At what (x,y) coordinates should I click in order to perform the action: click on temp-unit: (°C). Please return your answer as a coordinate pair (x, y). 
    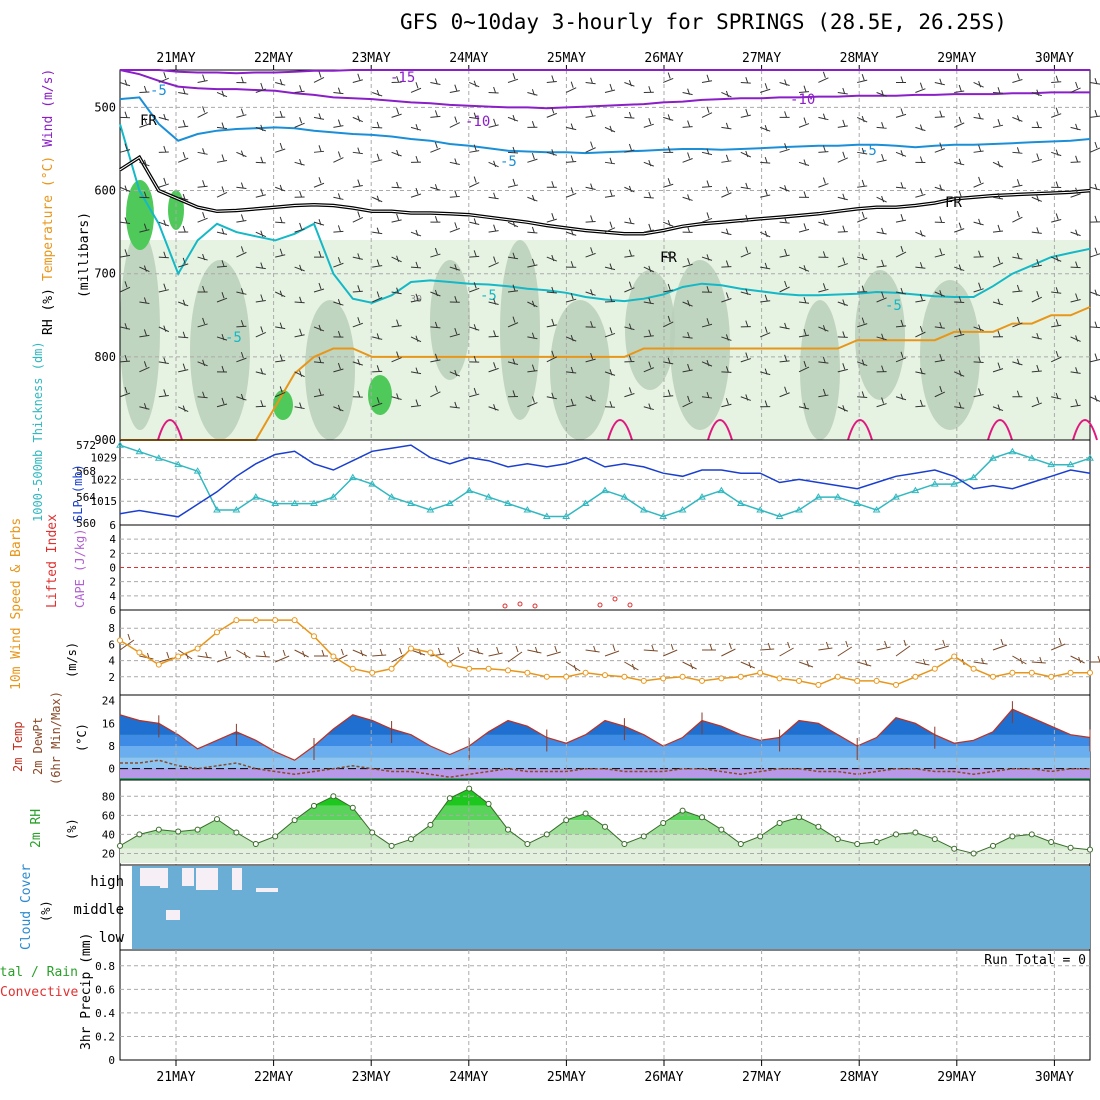
    Looking at the image, I should click on (82, 737).